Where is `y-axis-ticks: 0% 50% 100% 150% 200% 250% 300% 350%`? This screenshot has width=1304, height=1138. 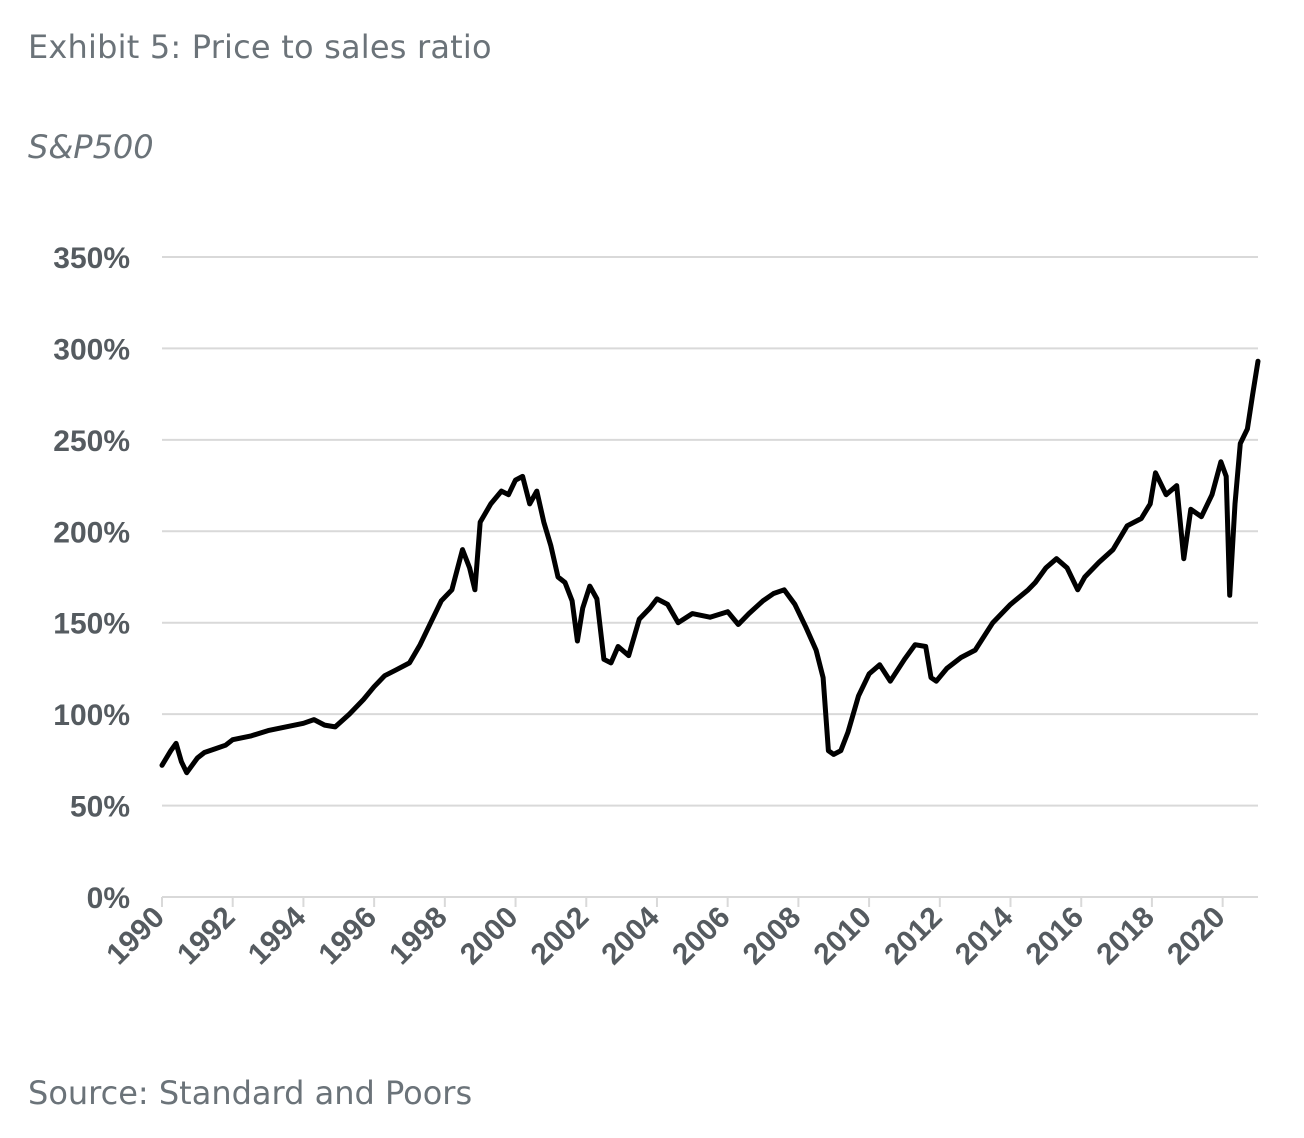 y-axis-ticks: 0% 50% 100% 150% 200% 250% 300% 350% is located at coordinates (91, 578).